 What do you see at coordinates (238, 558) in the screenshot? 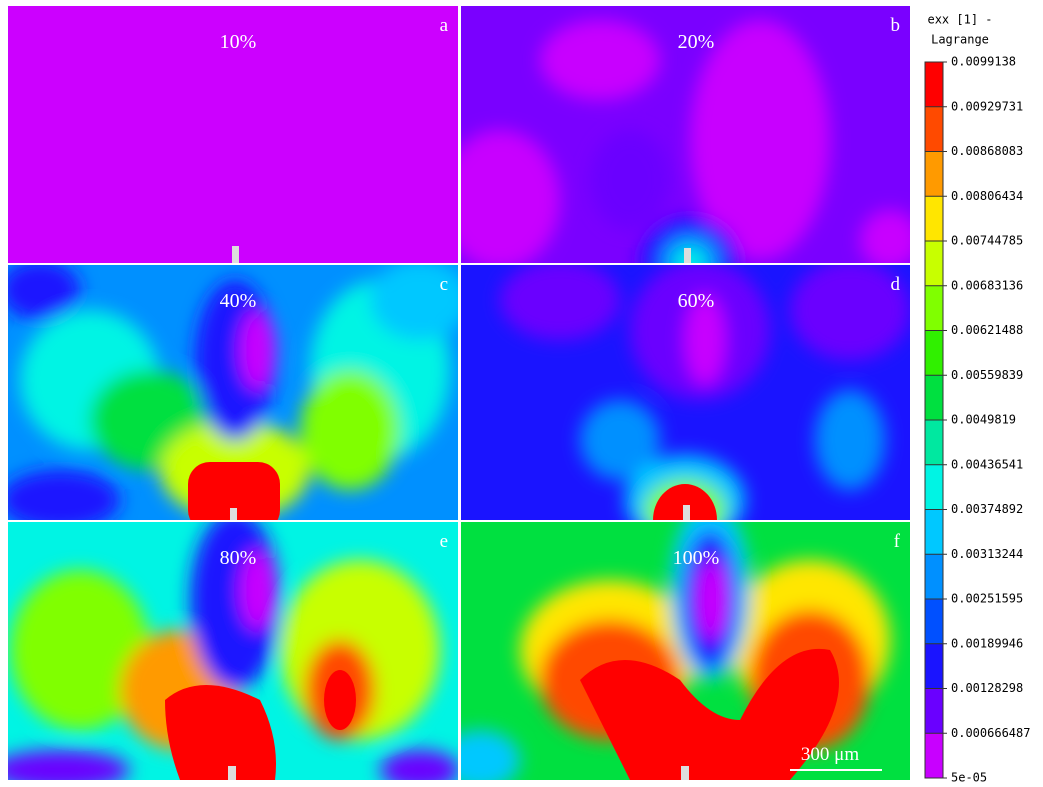
I see `panel-label: 80%` at bounding box center [238, 558].